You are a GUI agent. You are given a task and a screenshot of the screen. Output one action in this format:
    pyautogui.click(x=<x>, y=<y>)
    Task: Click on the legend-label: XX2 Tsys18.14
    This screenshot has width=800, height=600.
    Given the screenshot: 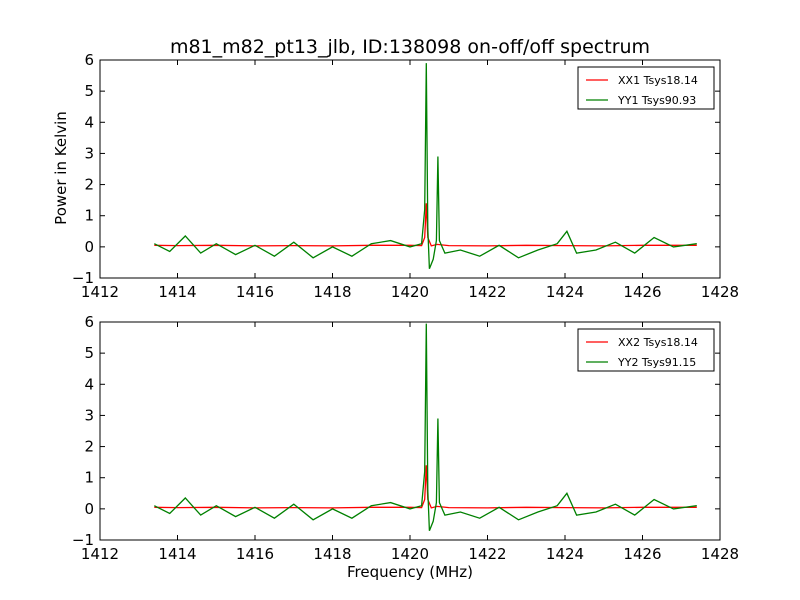 What is the action you would take?
    pyautogui.click(x=658, y=342)
    